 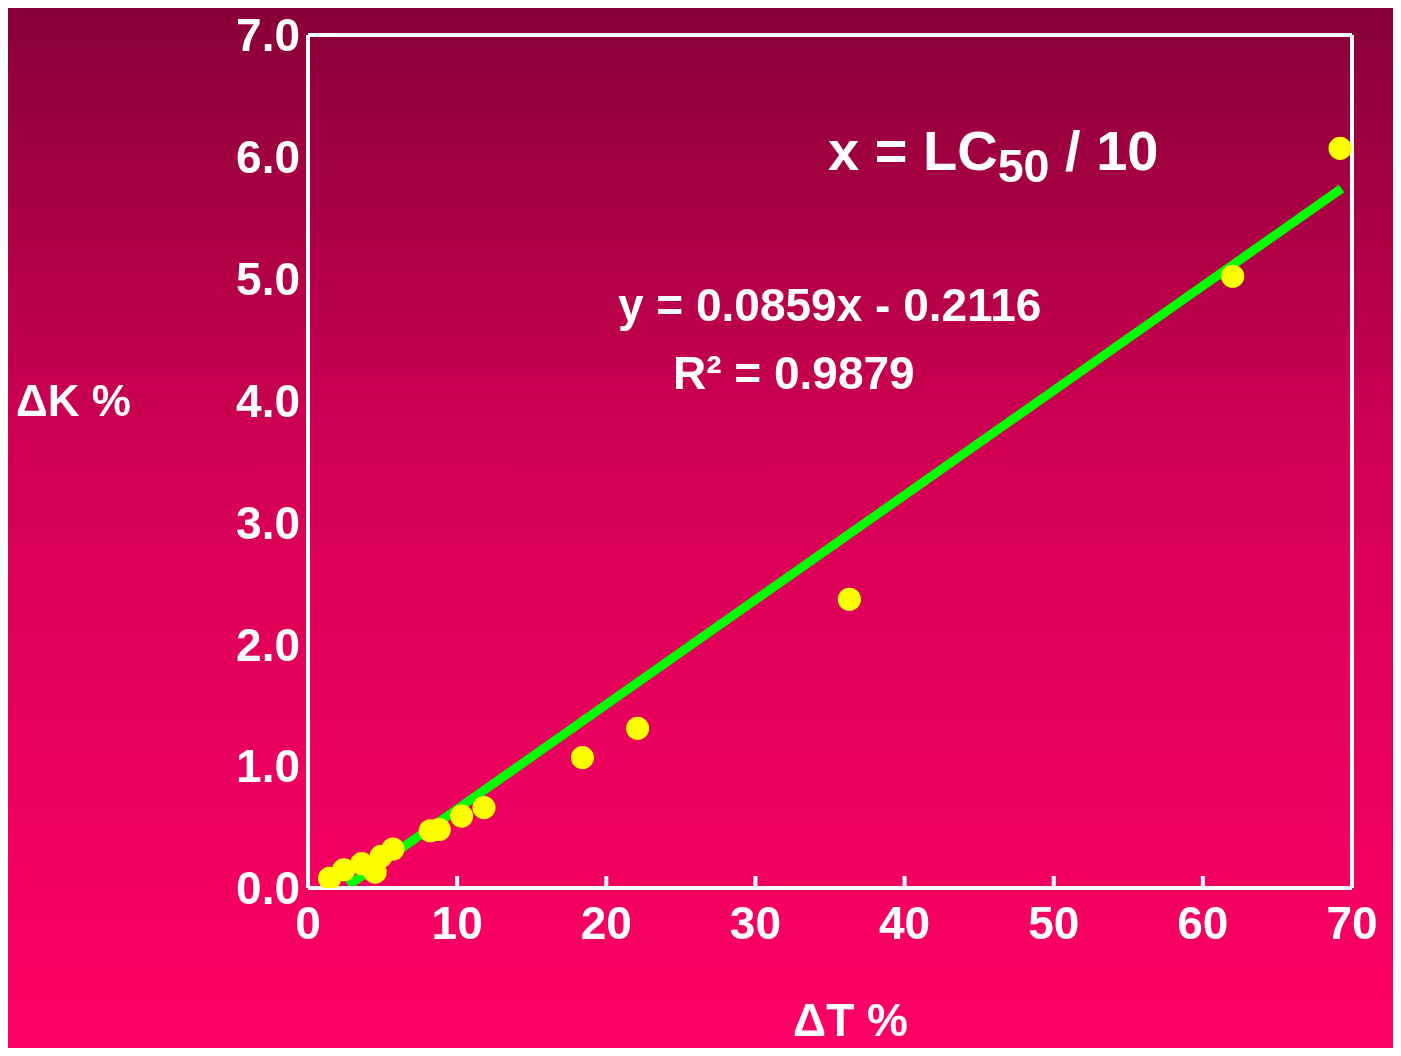 I want to click on x-tick-label: 30, so click(x=755, y=922).